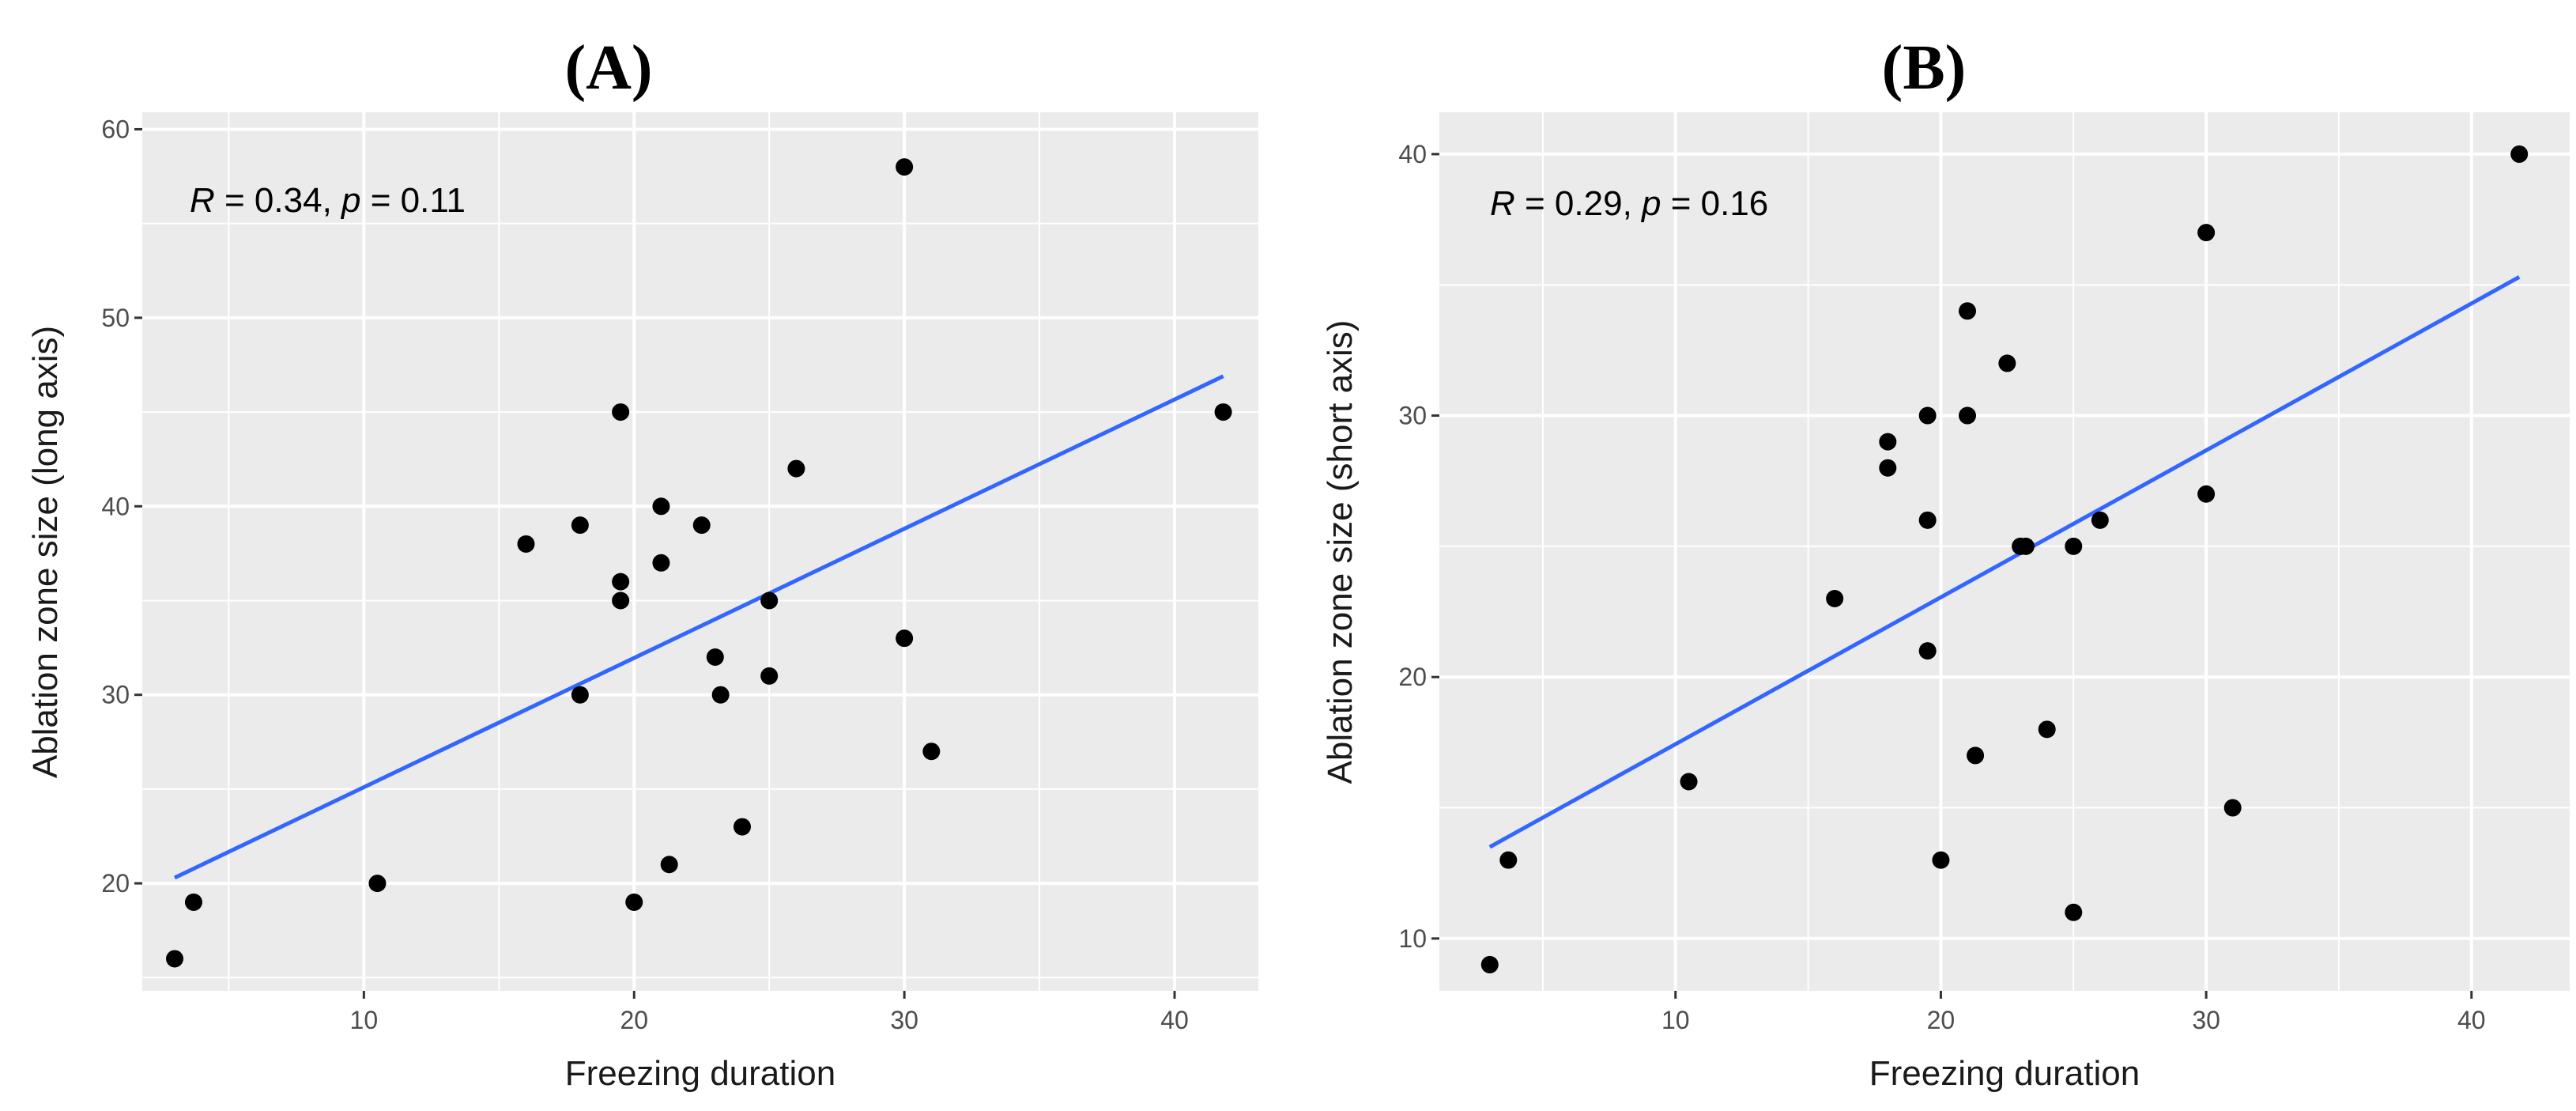  Describe the element at coordinates (1715, 204) in the screenshot. I see `annotation-p-text: = 0.16` at that location.